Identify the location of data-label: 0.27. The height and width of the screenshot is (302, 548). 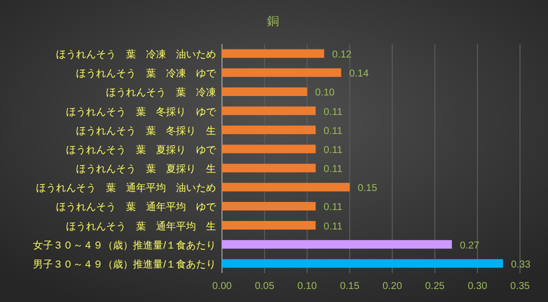
(470, 246).